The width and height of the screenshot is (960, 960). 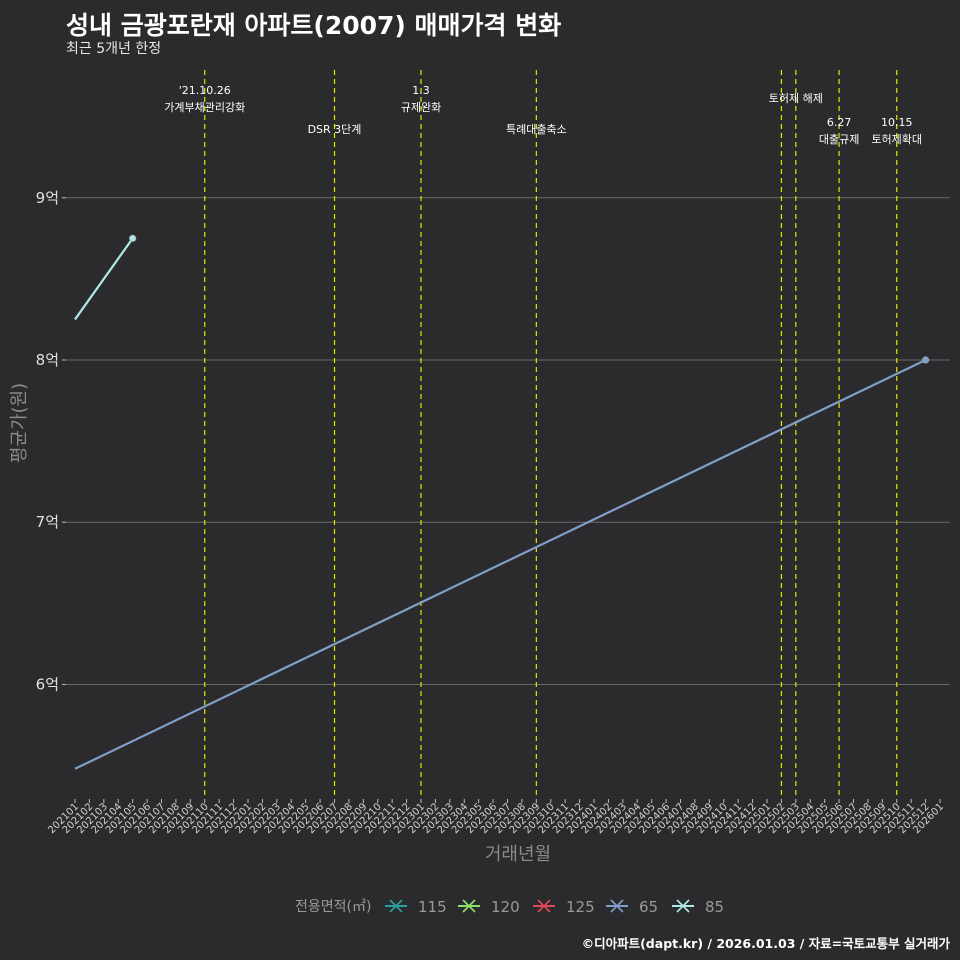 I want to click on y-tick-label: 6억, so click(x=47, y=684).